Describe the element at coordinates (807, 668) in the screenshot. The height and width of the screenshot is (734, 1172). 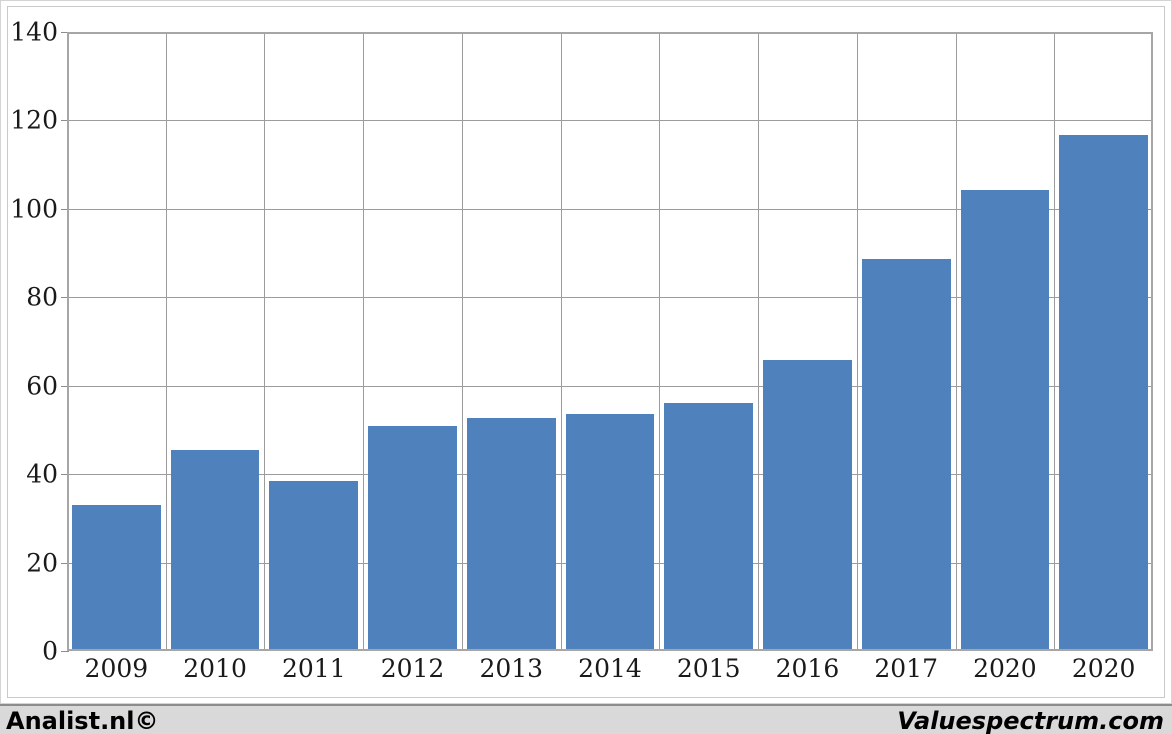
I see `x-tick-label: 2016` at that location.